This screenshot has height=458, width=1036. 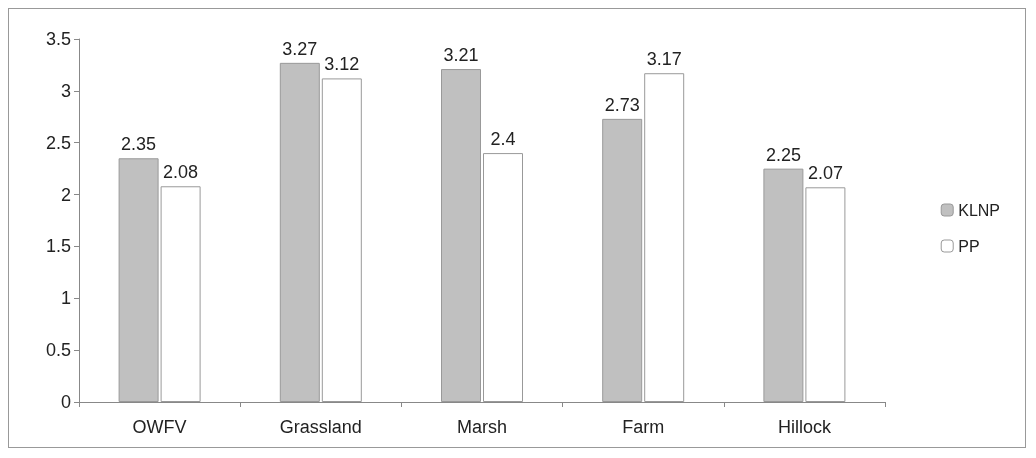 I want to click on y-tick-label: 1, so click(x=65, y=298).